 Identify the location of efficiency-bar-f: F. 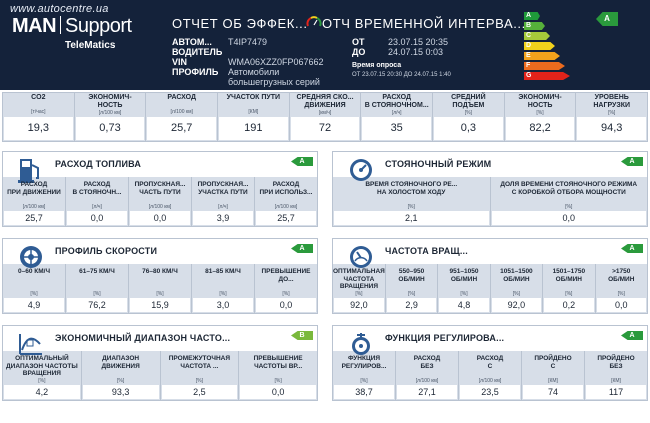
(544, 66).